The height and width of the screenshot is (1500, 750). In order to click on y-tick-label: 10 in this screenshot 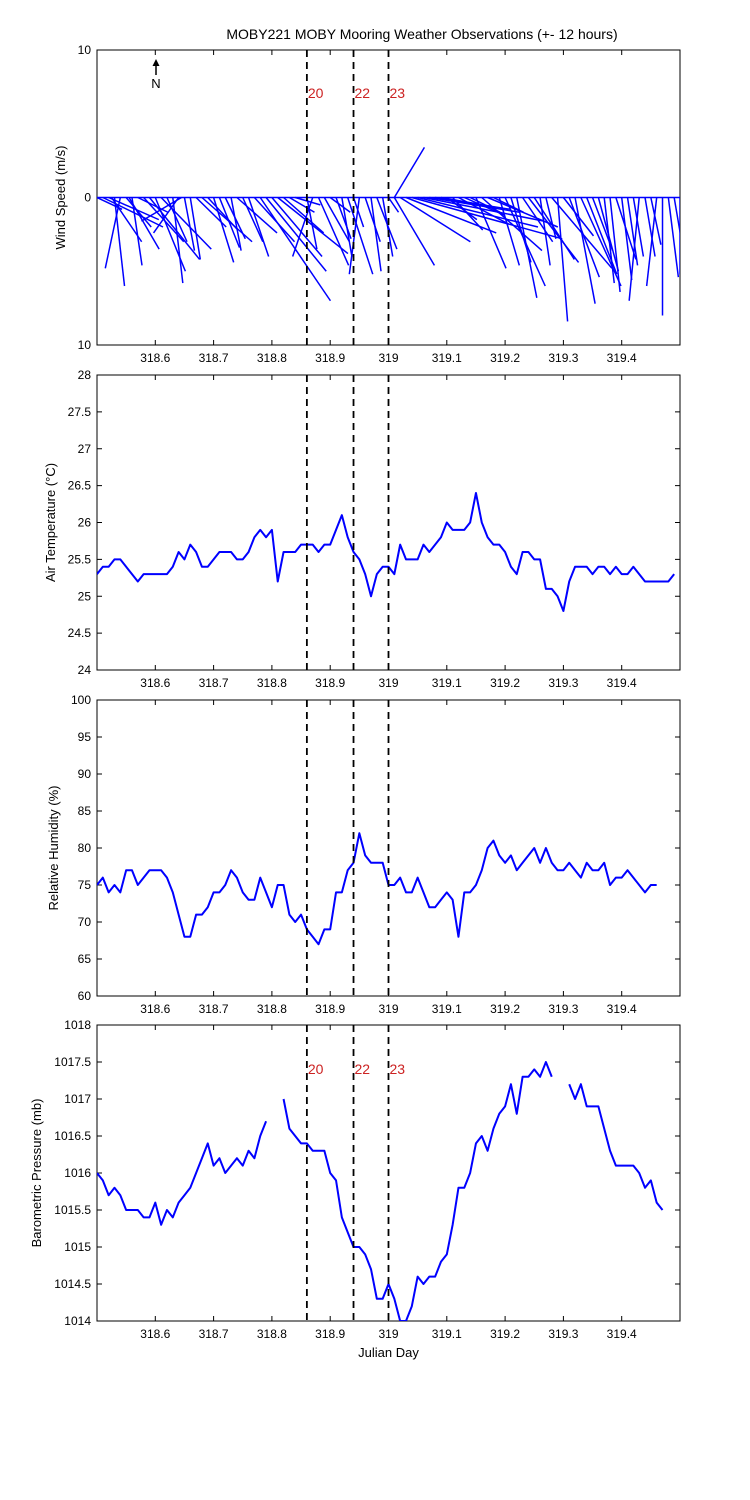, I will do `click(85, 345)`.